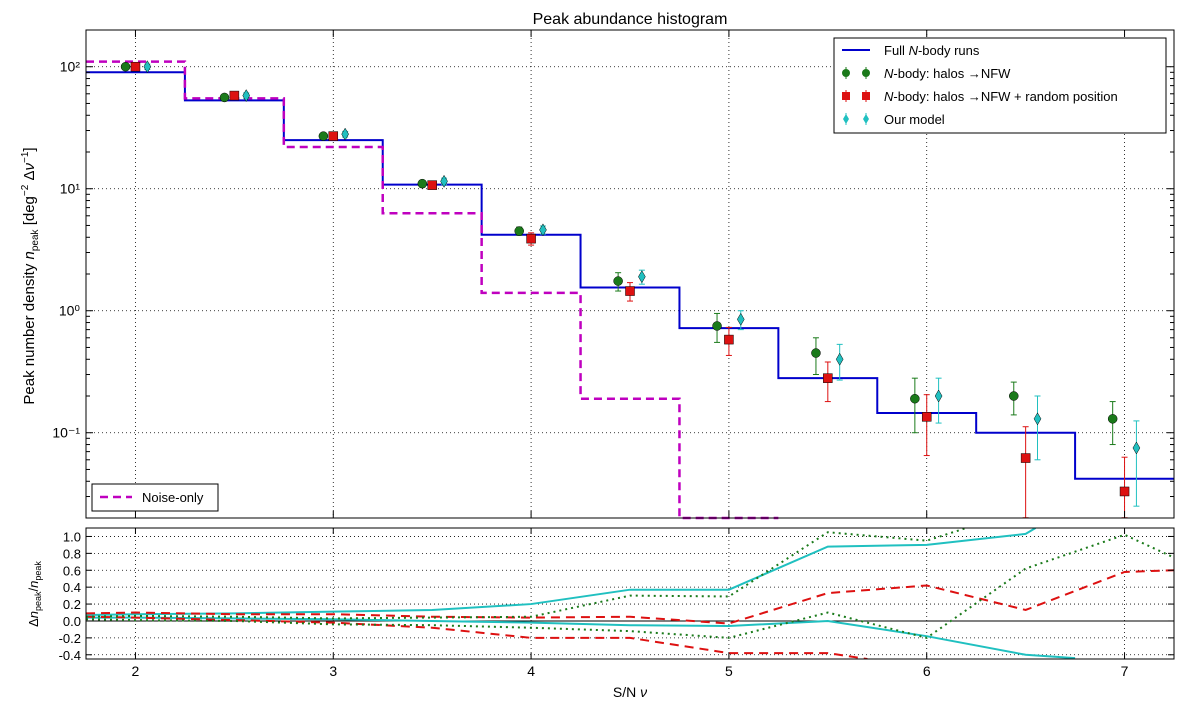 Image resolution: width=1200 pixels, height=704 pixels. What do you see at coordinates (856, 96) in the screenshot?
I see `legend-swatch-random-position` at bounding box center [856, 96].